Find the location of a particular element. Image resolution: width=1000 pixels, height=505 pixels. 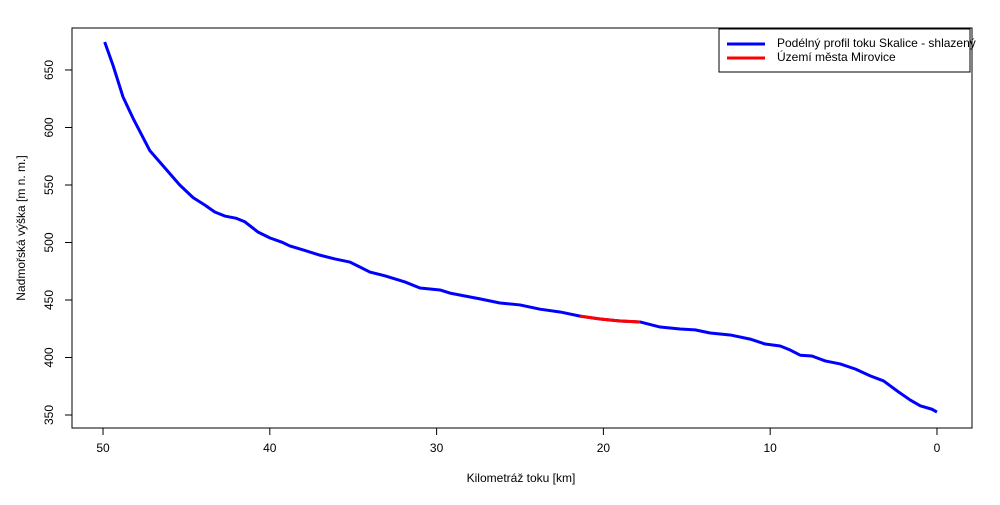

x-axis-title: Kilometráž toku [km] is located at coordinates (521, 478).